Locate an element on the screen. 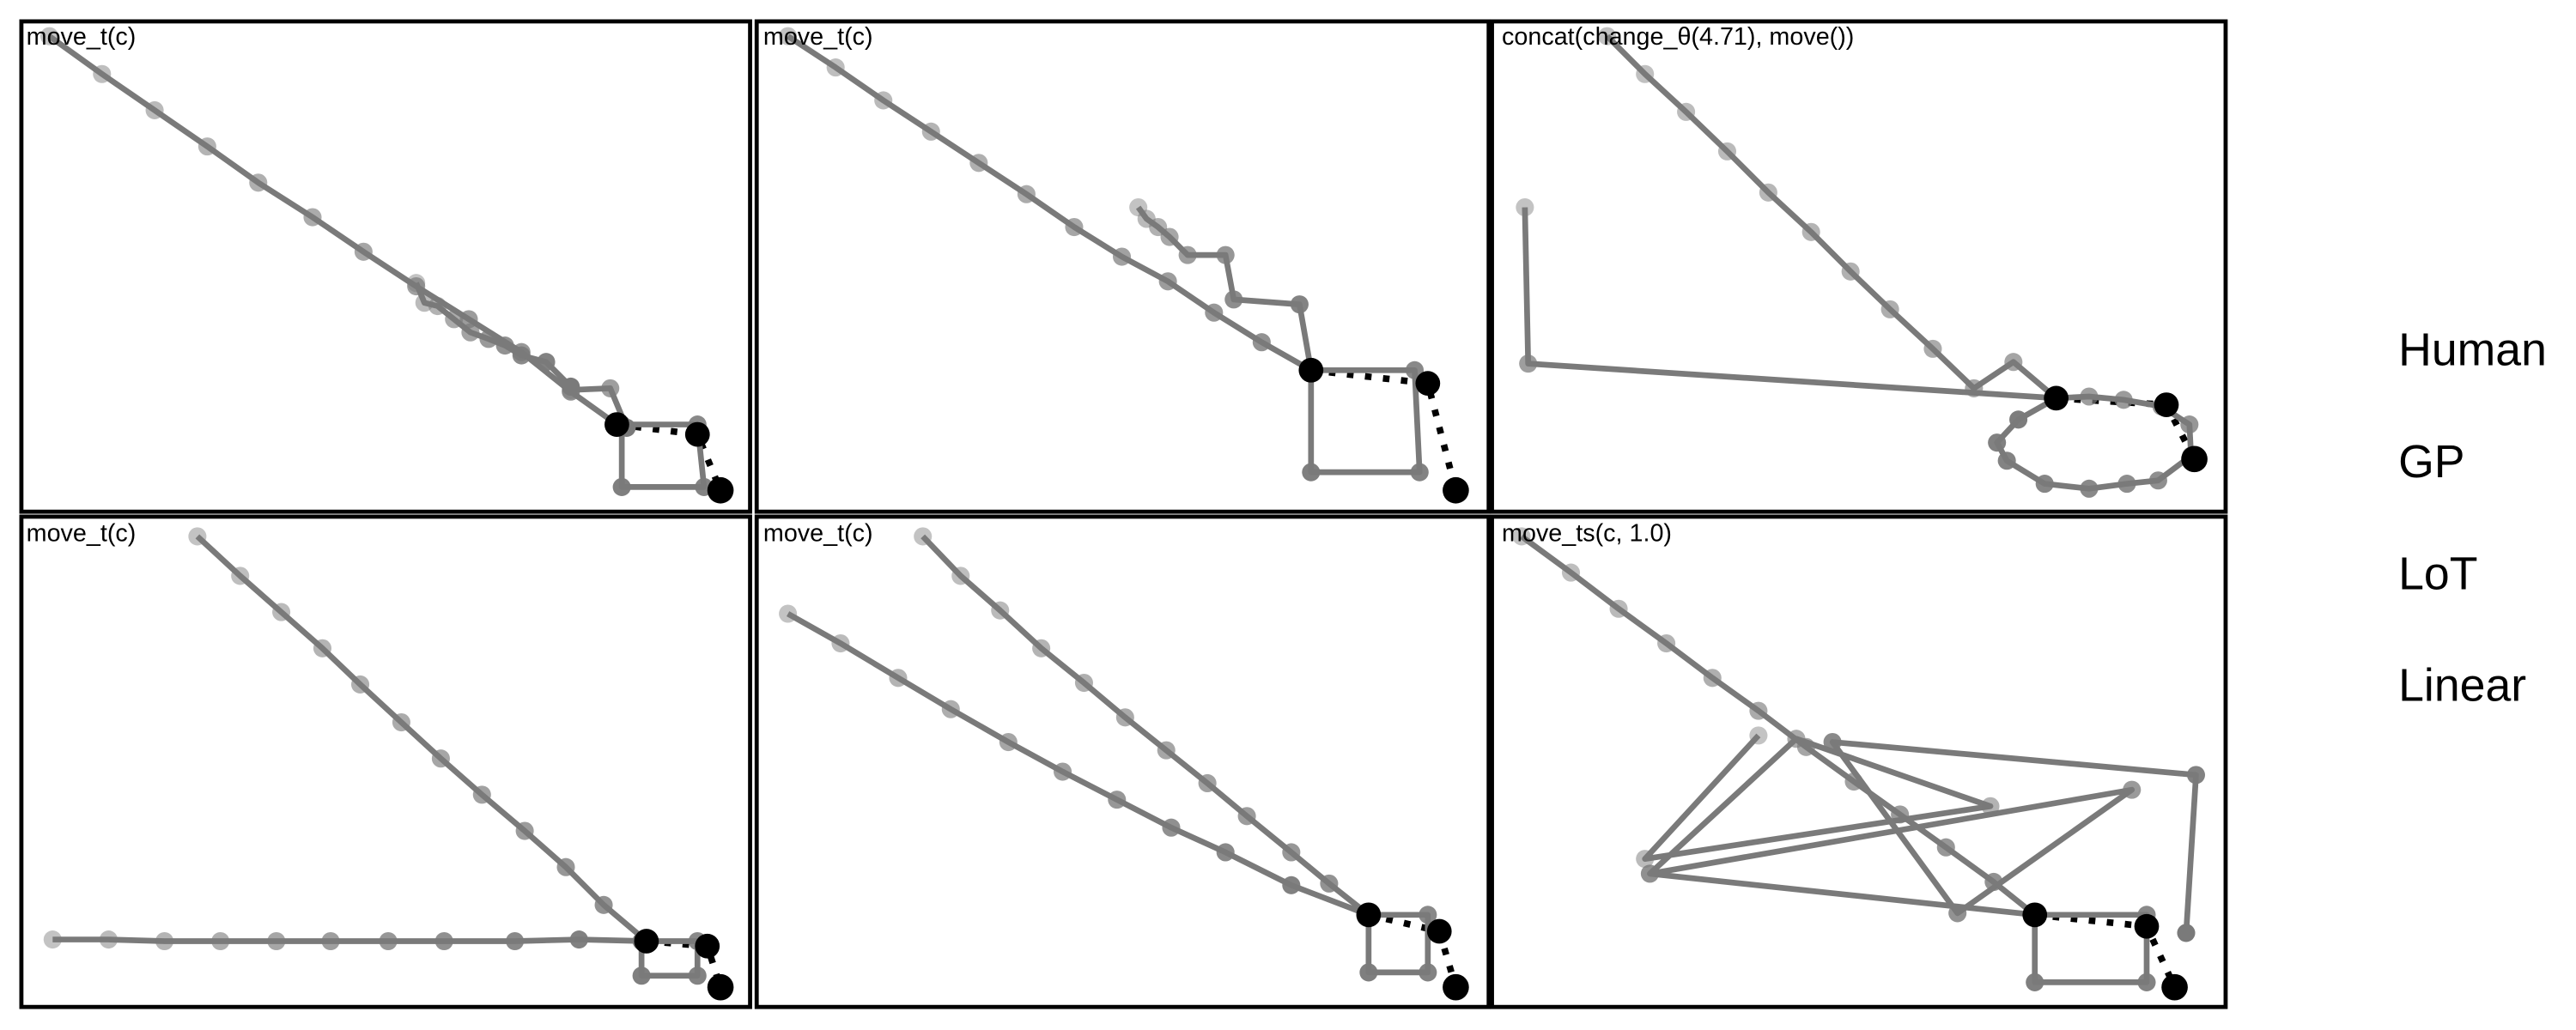  legend-human: Human is located at coordinates (2472, 350).